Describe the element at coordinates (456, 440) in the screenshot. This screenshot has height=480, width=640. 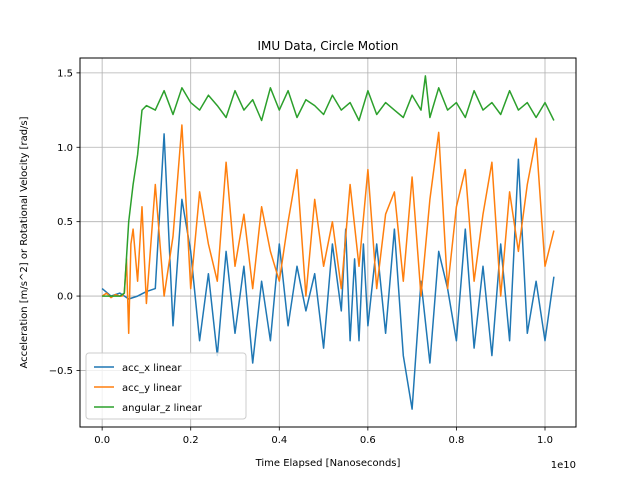
I see `x-tick-label: 0.8` at that location.